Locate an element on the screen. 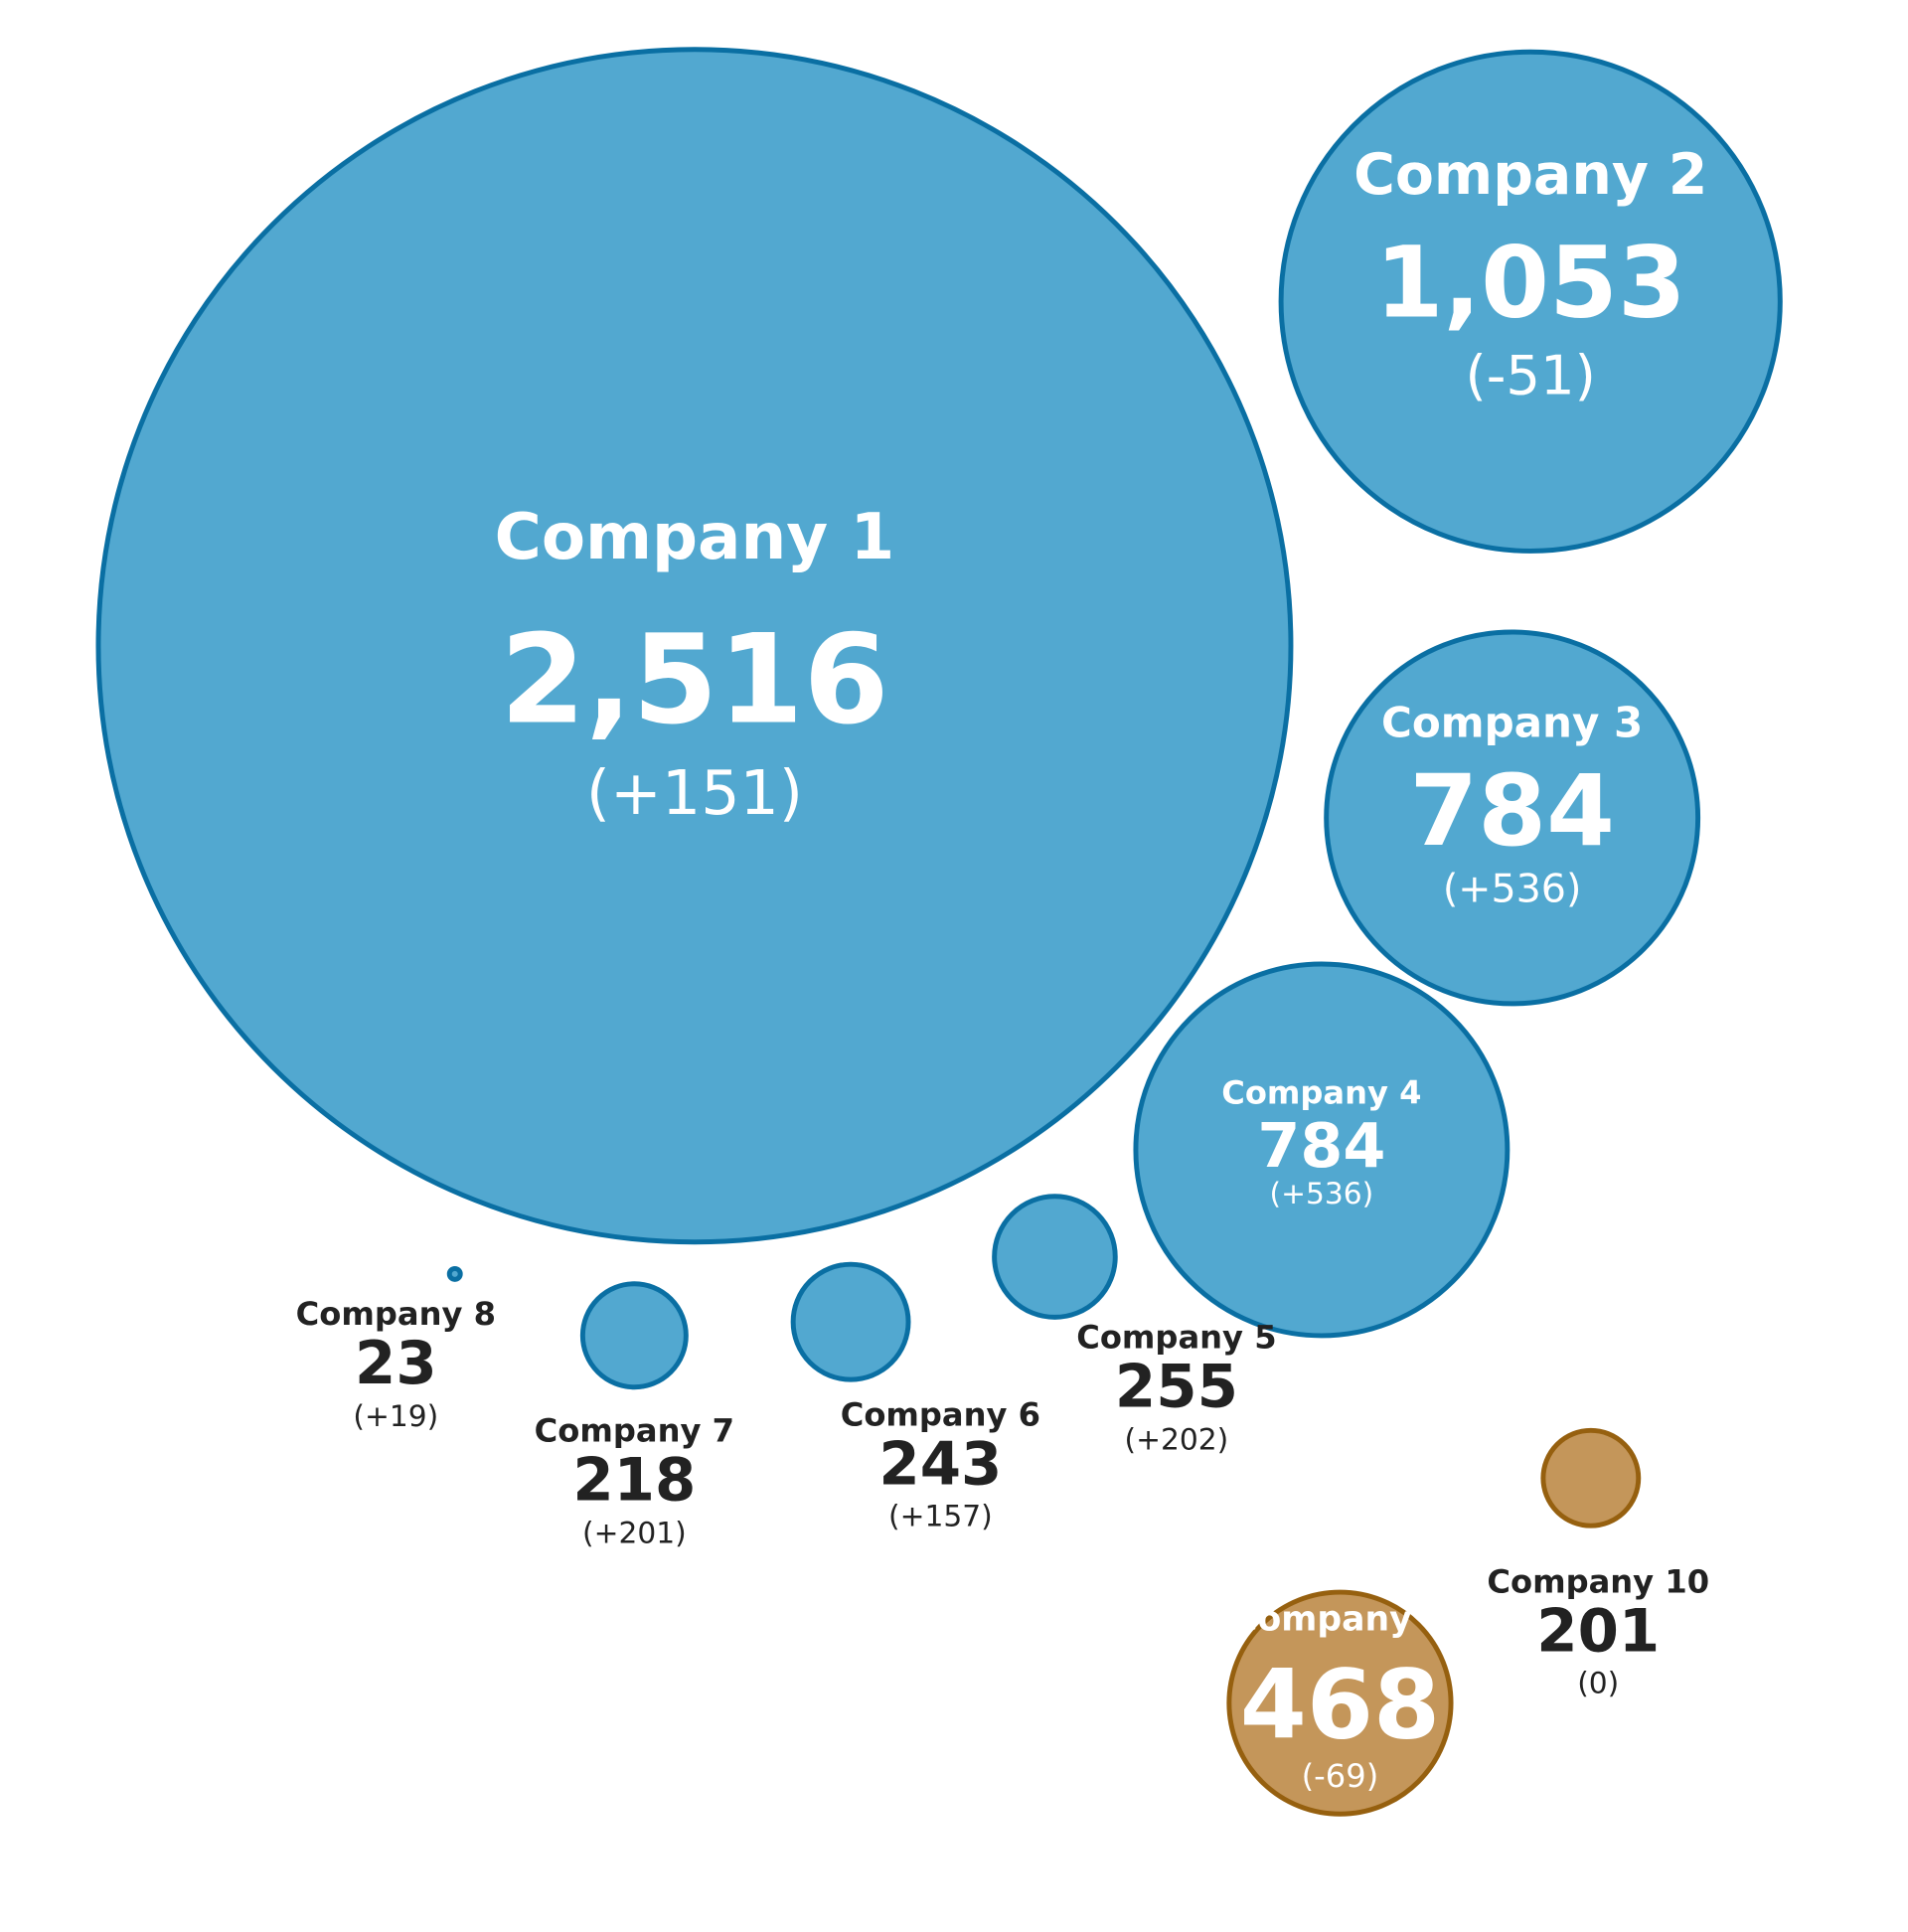 The height and width of the screenshot is (1932, 1908). bubble-name: Company 4 is located at coordinates (1321, 1092).